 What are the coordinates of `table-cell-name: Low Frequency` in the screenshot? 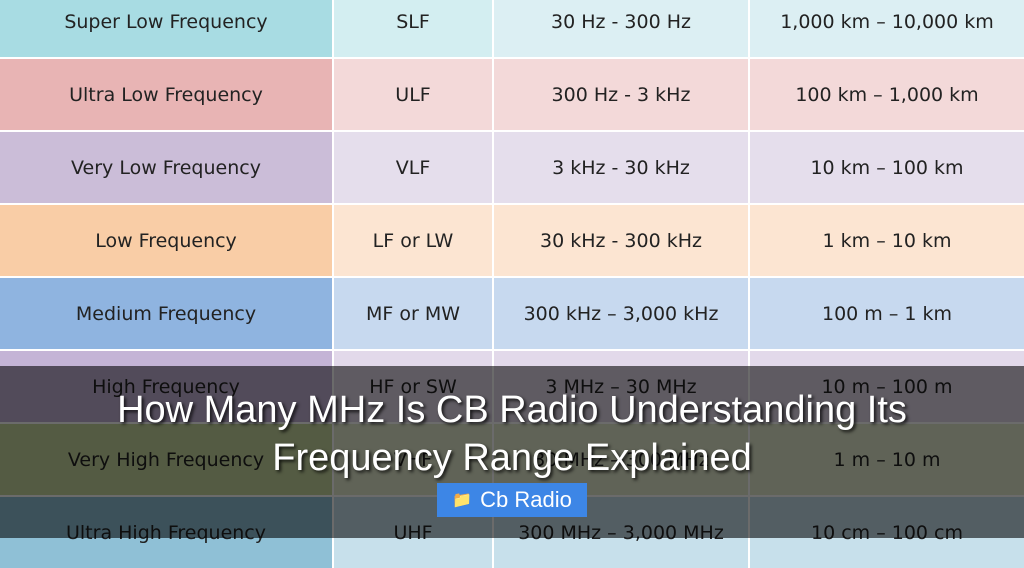 It's located at (167, 240).